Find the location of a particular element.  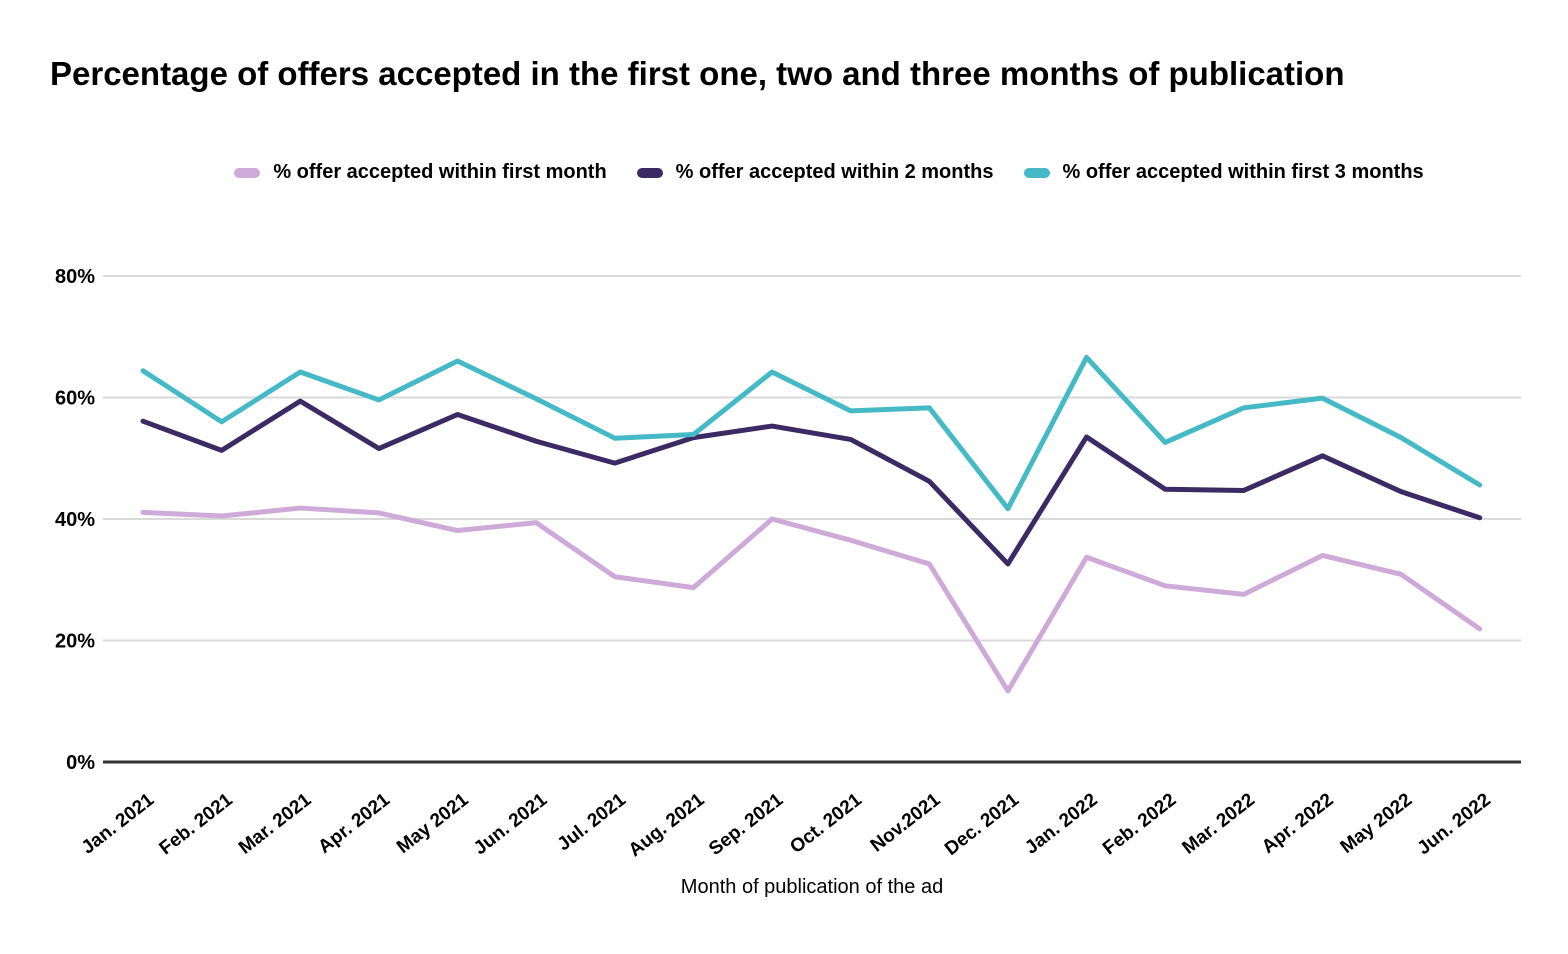

x-axis-tick-label: Jun. 2022 is located at coordinates (1454, 824).